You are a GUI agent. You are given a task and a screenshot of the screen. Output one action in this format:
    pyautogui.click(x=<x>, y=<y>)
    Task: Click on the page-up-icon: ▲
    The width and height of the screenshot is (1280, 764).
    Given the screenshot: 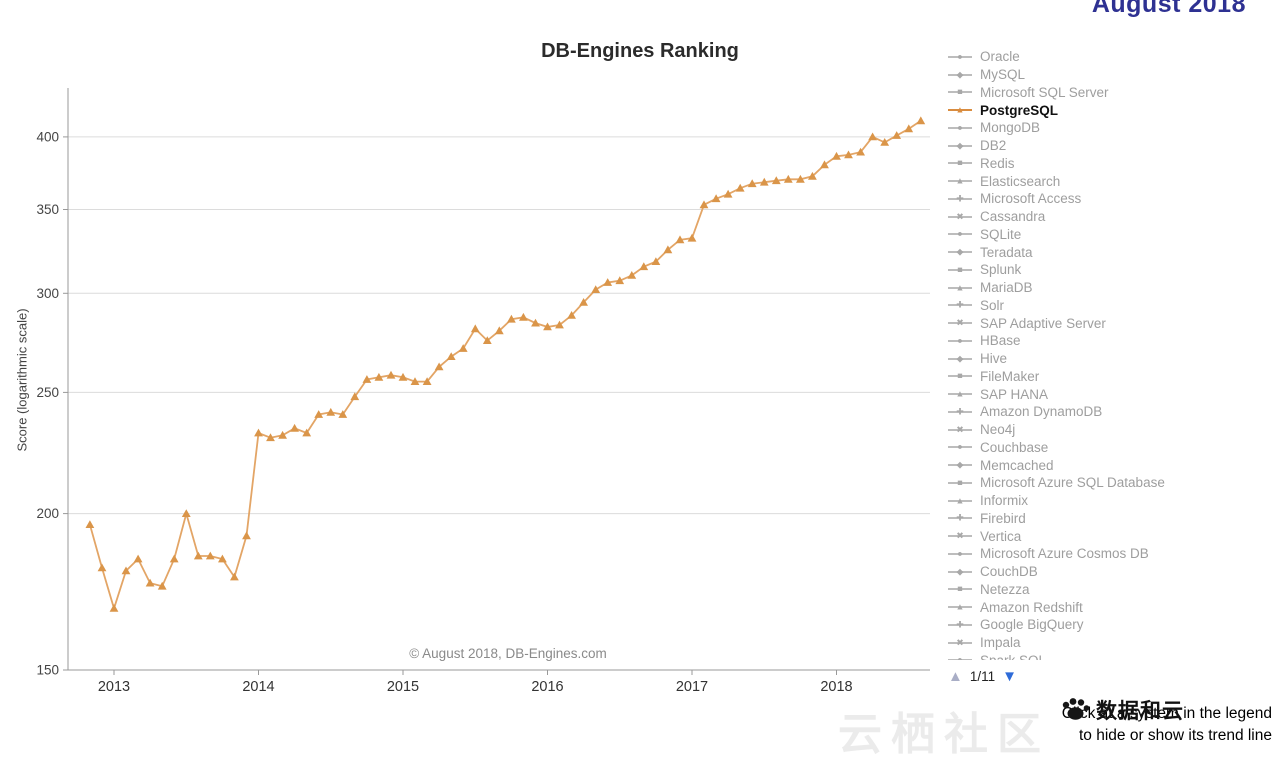 What is the action you would take?
    pyautogui.click(x=955, y=676)
    